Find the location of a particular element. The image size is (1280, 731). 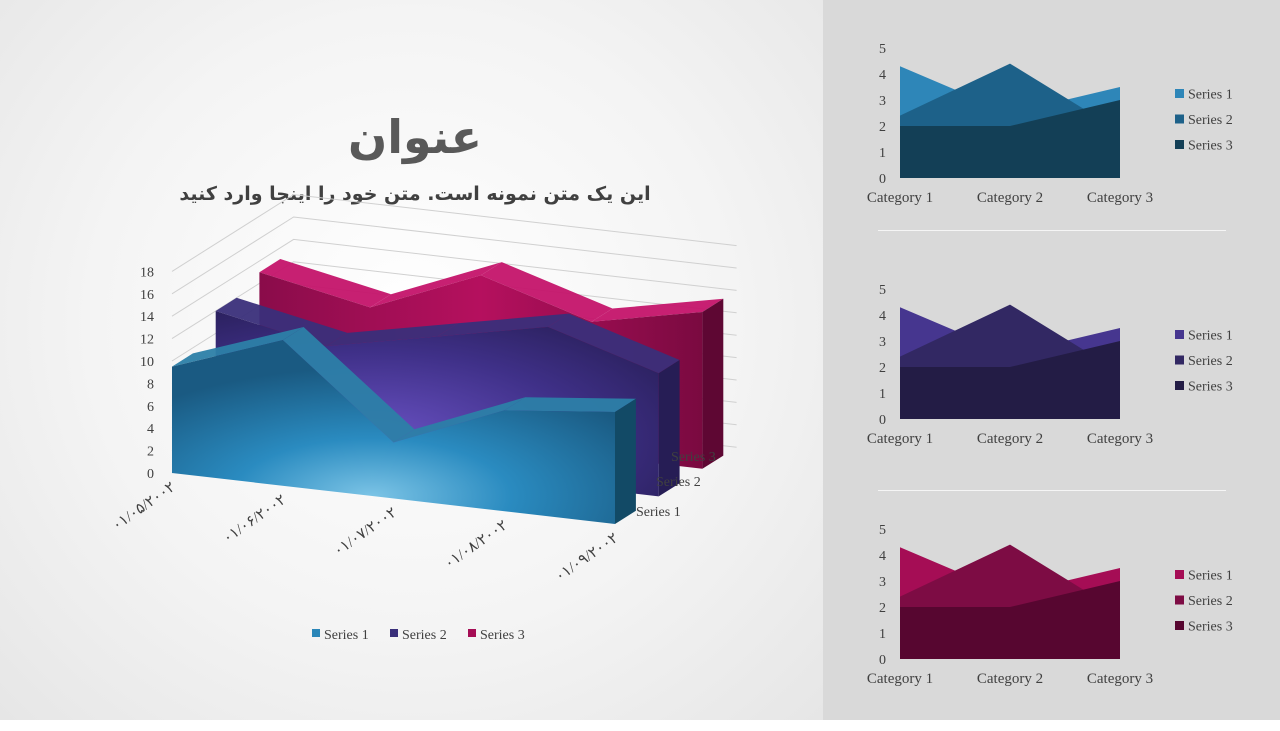

series-1-area is located at coordinates (404, 425).